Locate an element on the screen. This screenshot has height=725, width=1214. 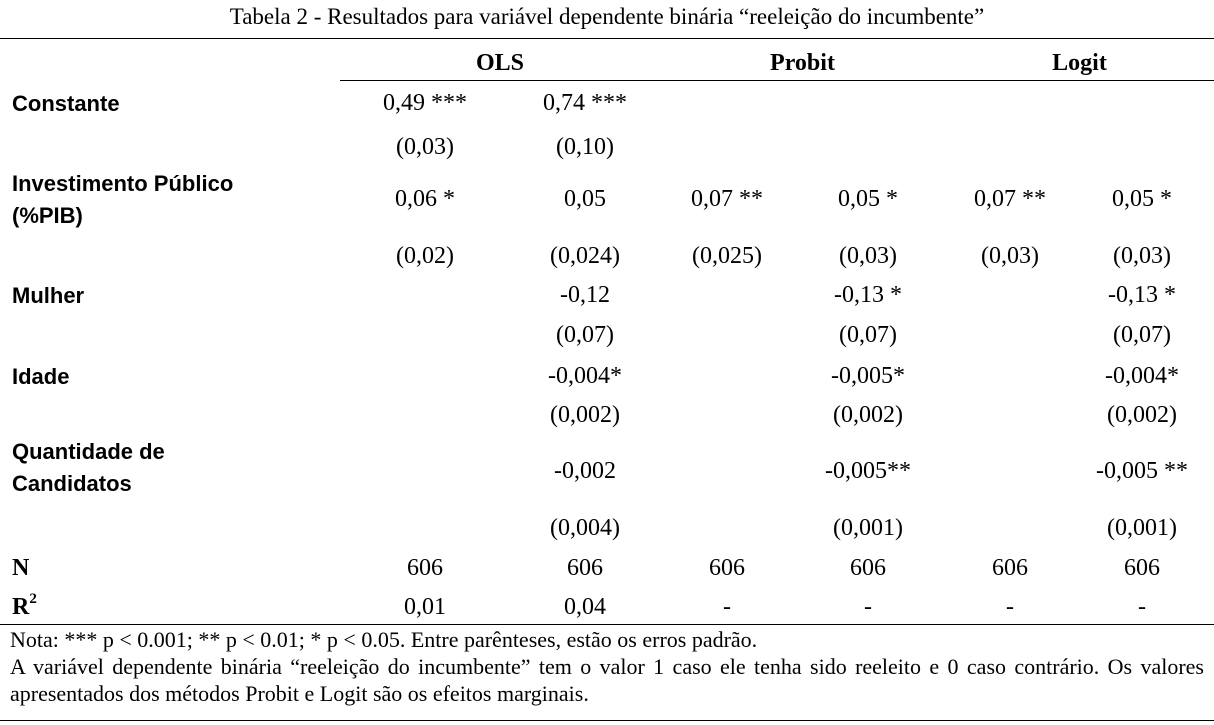
idade-se-col-2: (0,002) is located at coordinates (585, 415).